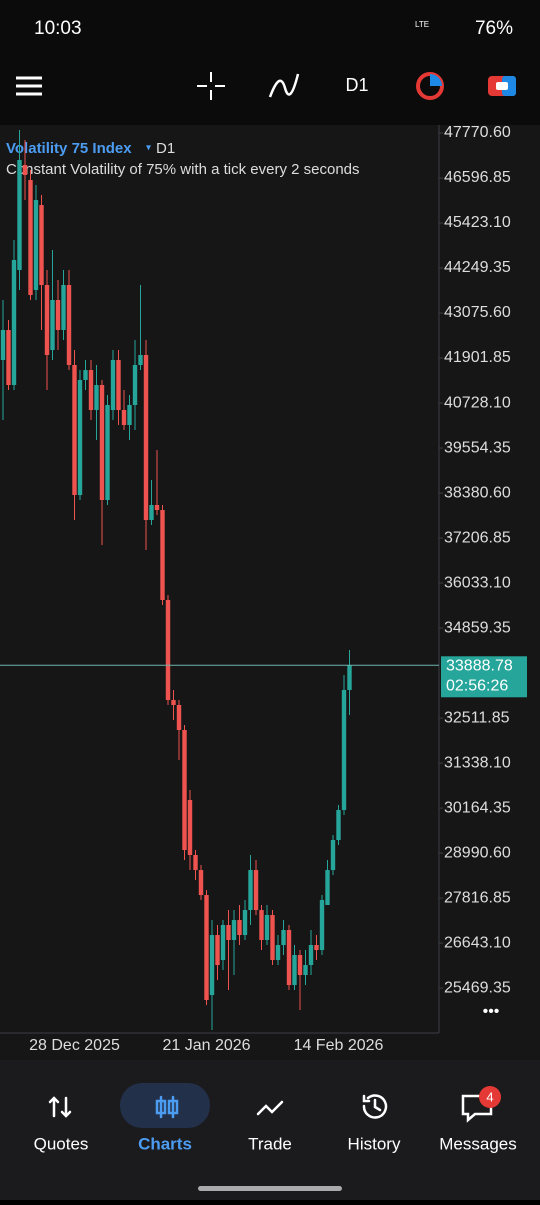 The height and width of the screenshot is (1205, 540). Describe the element at coordinates (491, 1011) in the screenshot. I see `more-dots: •••` at that location.